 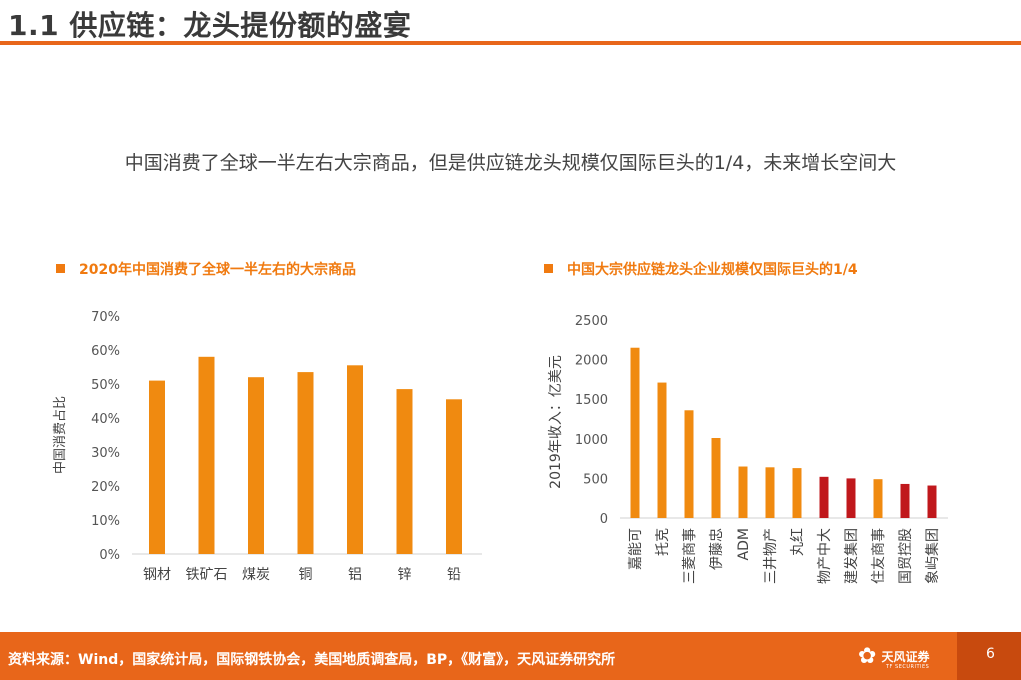 What do you see at coordinates (510, 43) in the screenshot?
I see `title-underline` at bounding box center [510, 43].